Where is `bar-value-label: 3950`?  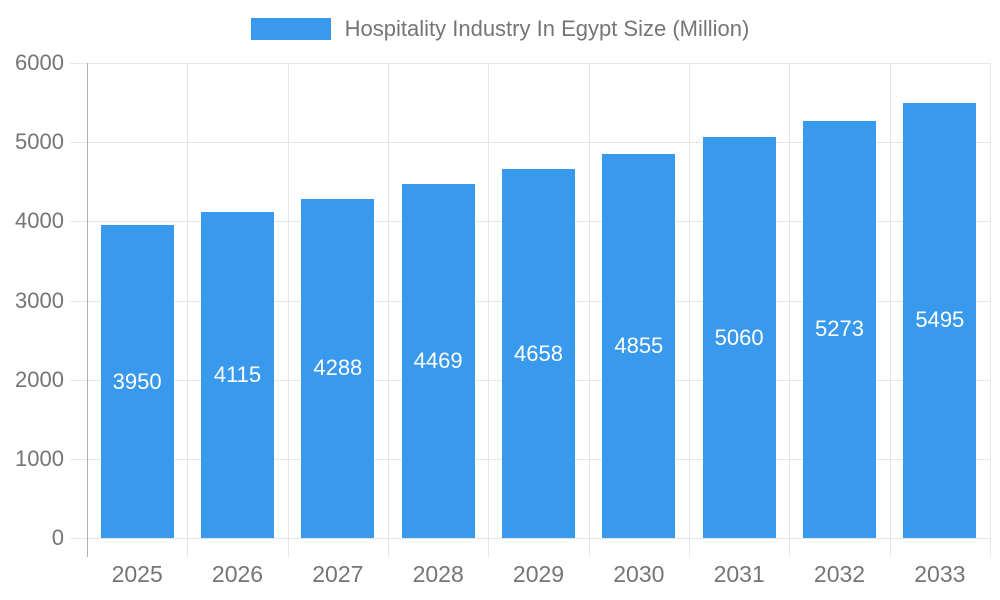 bar-value-label: 3950 is located at coordinates (137, 381).